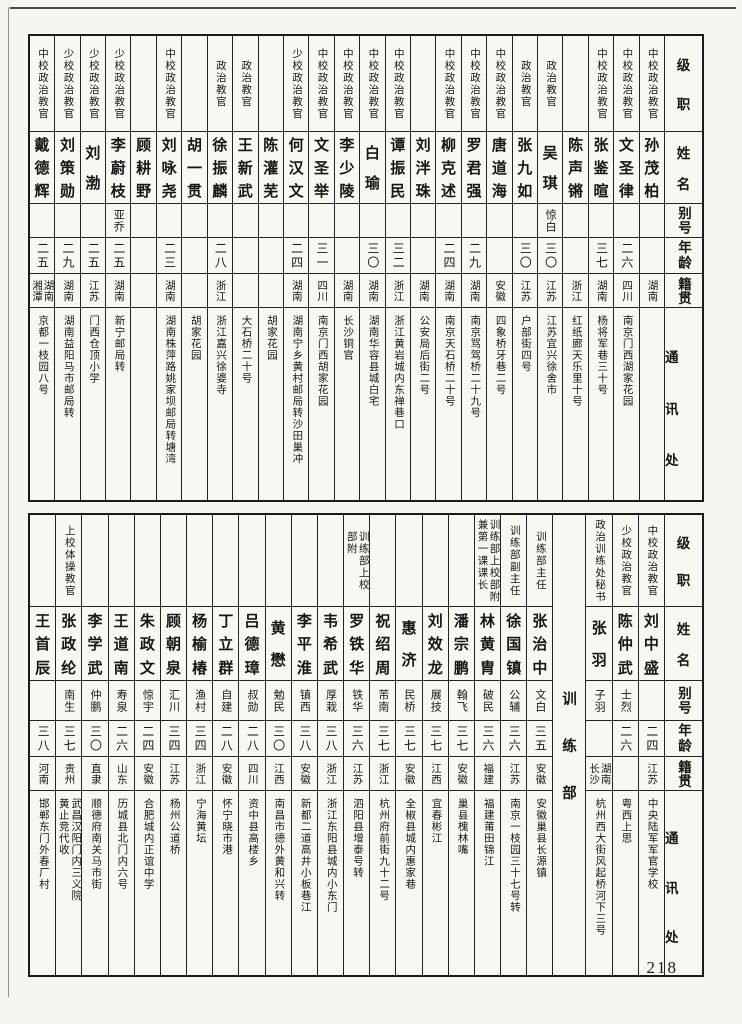 Image resolution: width=742 pixels, height=1024 pixels. Describe the element at coordinates (143, 404) in the screenshot. I see `address-cell` at that location.